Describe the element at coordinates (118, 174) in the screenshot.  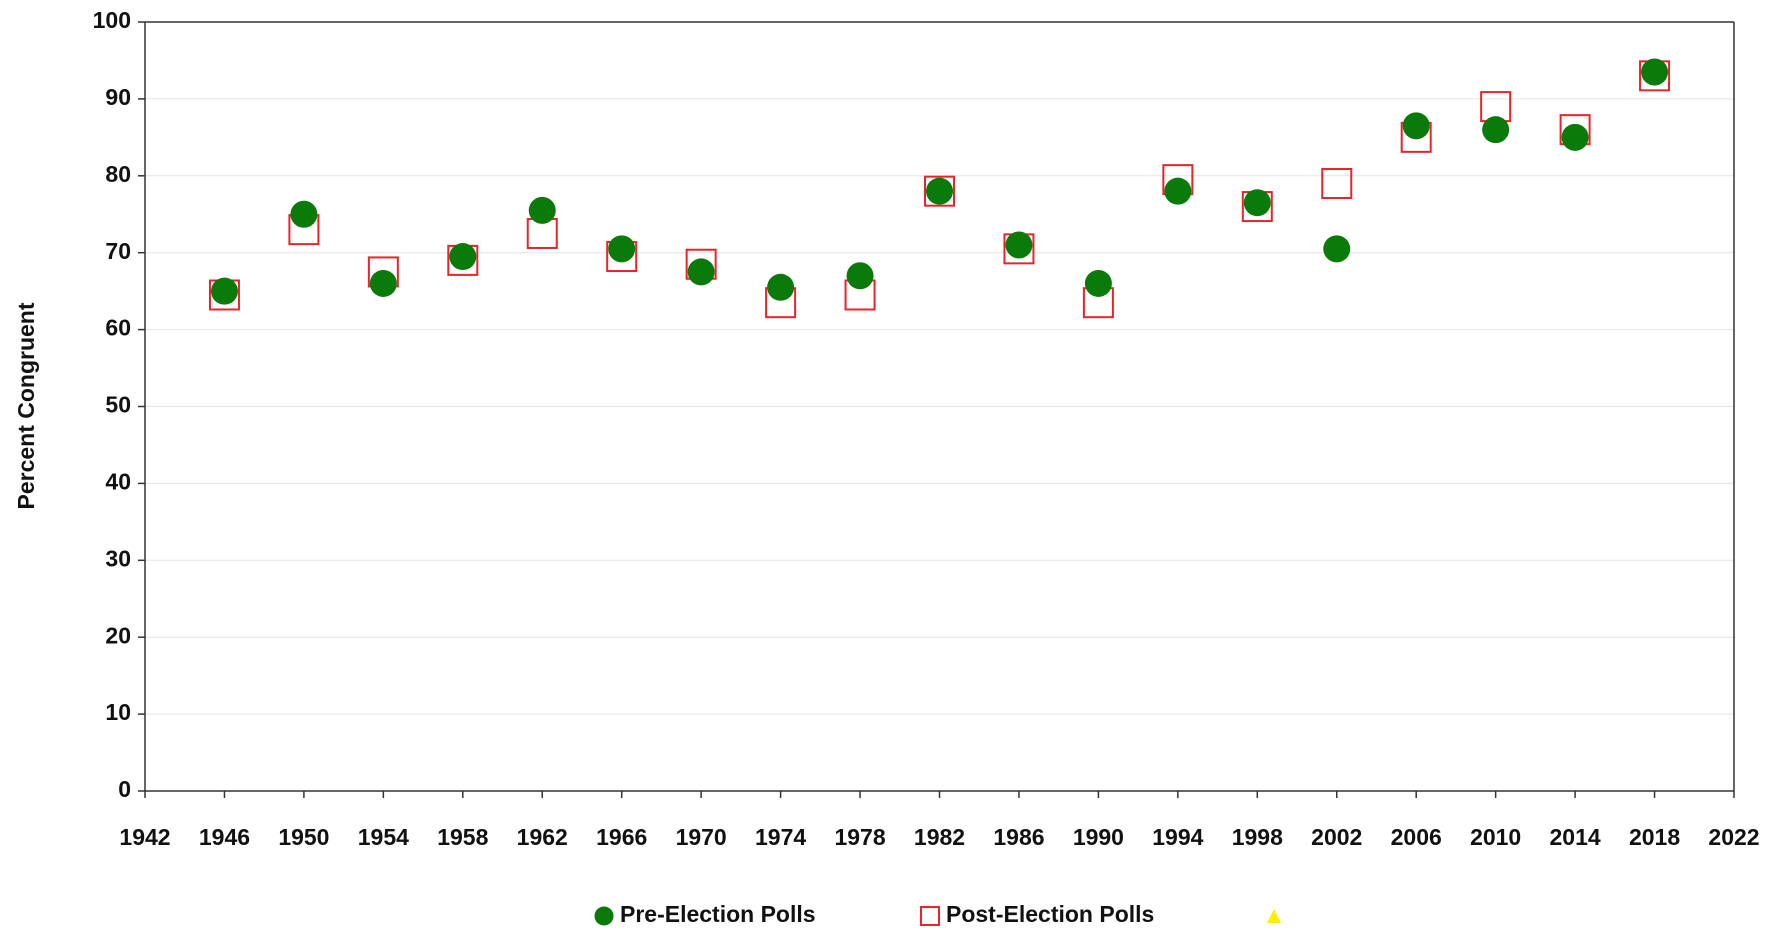
I see `y-tick-label: 80` at that location.